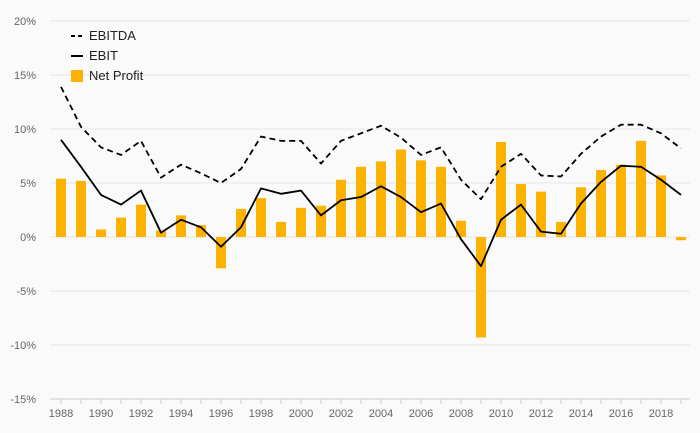  I want to click on y-tick-label: 20%, so click(25, 22).